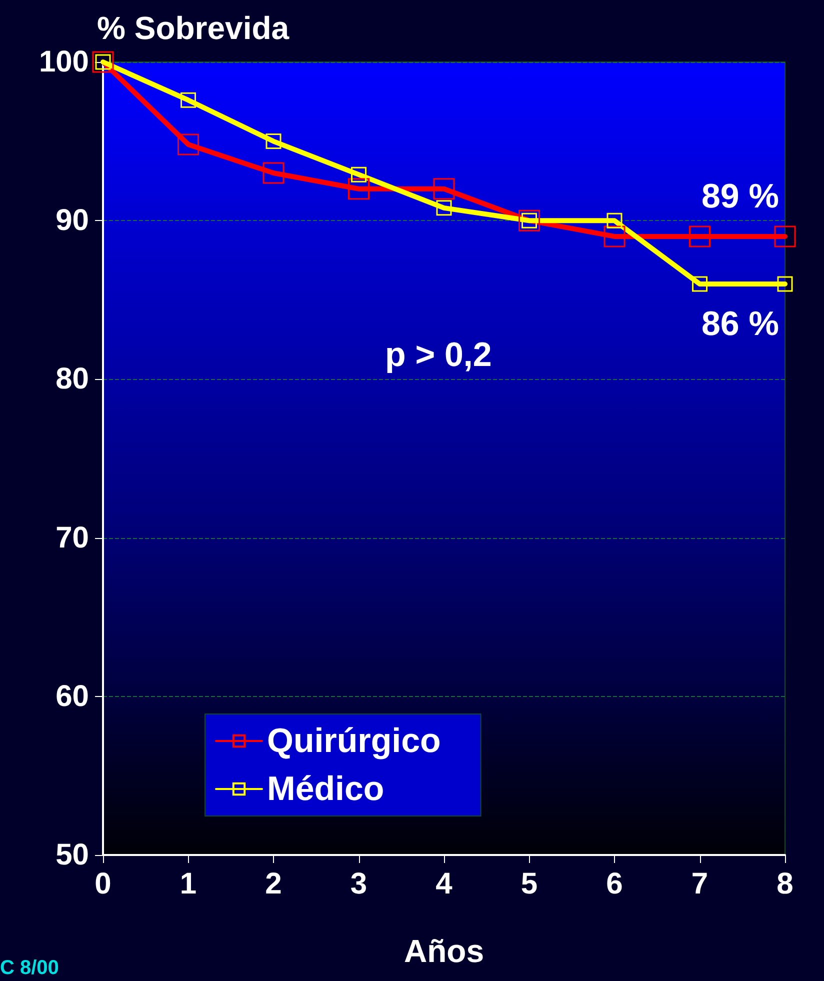 The width and height of the screenshot is (824, 981). Describe the element at coordinates (103, 884) in the screenshot. I see `x-tick-label: 0` at that location.